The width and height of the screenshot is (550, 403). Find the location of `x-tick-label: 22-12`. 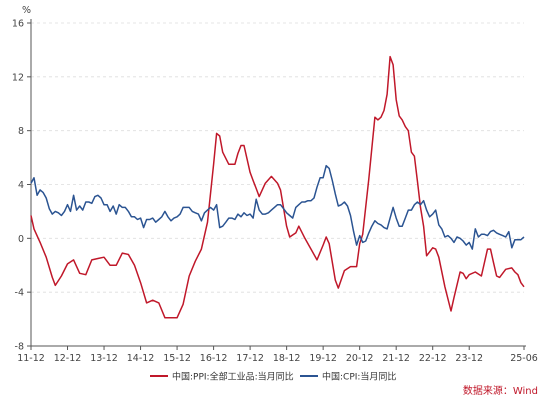

x-tick-label: 22-12 is located at coordinates (433, 358).